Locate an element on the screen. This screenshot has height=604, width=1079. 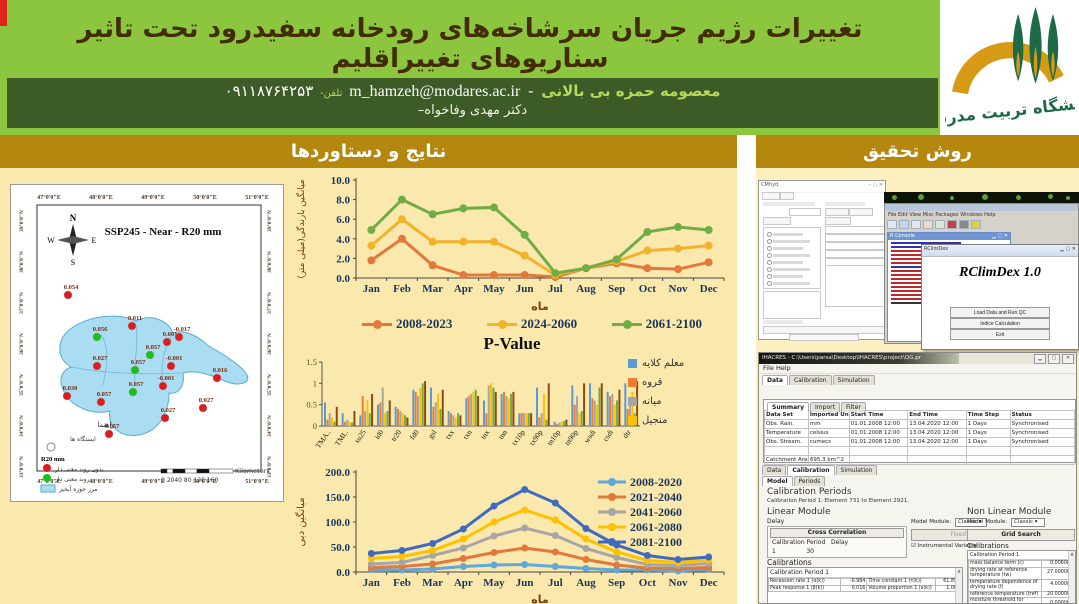
grid-search-button: Grid Search is located at coordinates (1021, 535).